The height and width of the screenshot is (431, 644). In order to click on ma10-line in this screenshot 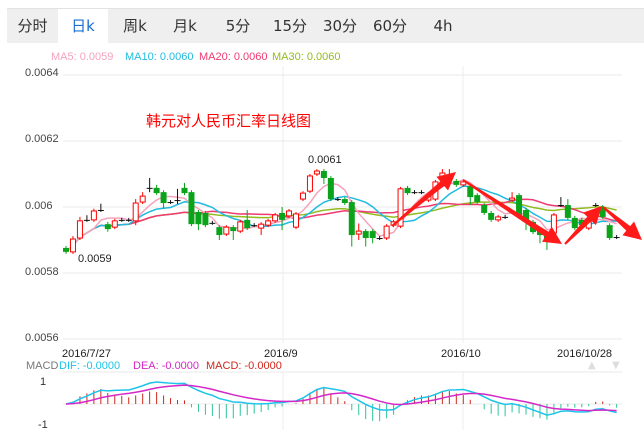, I will do `click(341, 219)`.